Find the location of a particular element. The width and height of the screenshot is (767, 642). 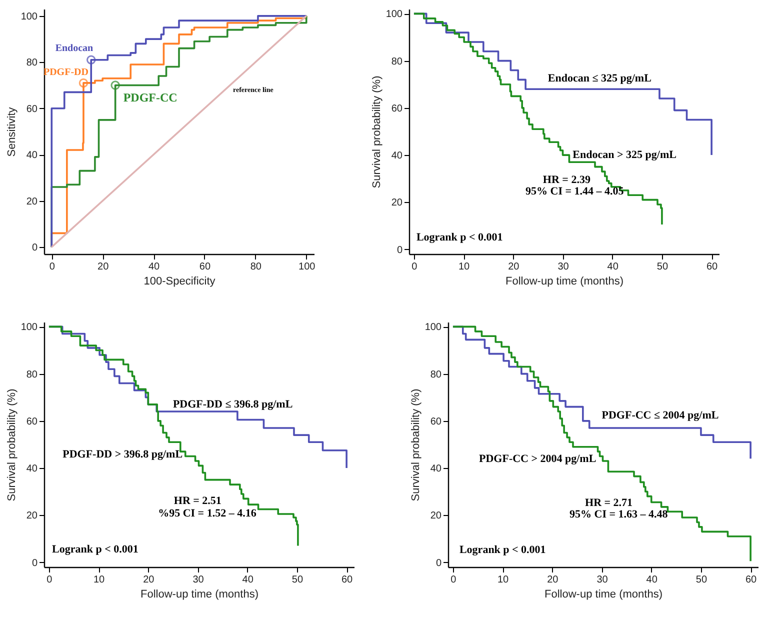

annotation: Endocan ≤ 325 pg/mL is located at coordinates (600, 78).